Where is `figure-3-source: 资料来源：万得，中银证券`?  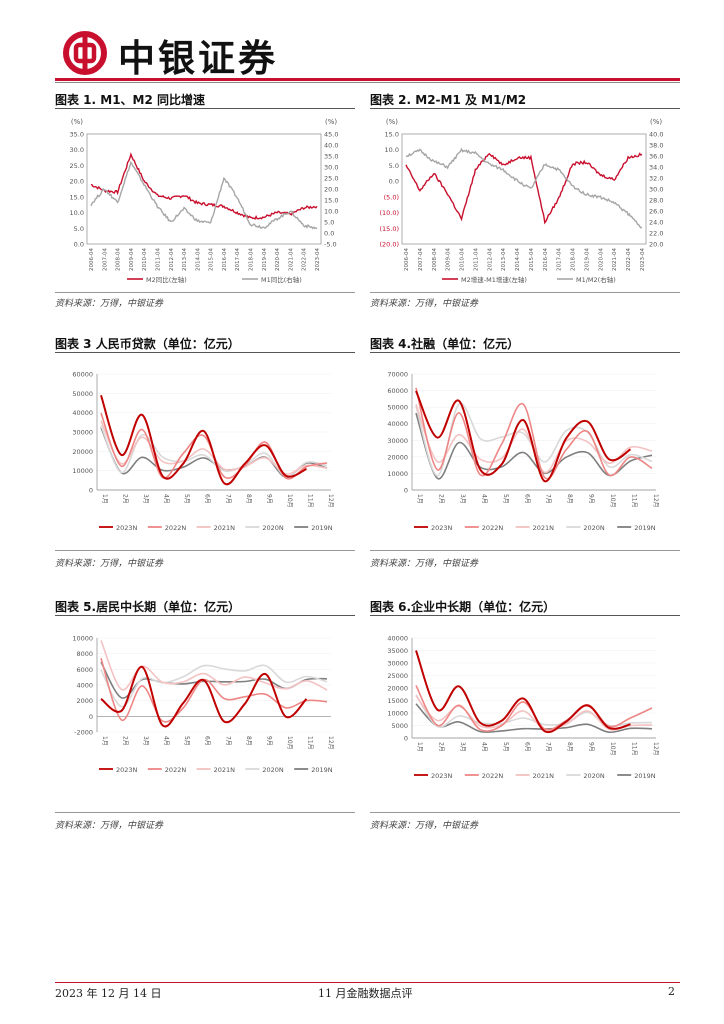 figure-3-source: 资料来源：万得，中银证券 is located at coordinates (109, 564).